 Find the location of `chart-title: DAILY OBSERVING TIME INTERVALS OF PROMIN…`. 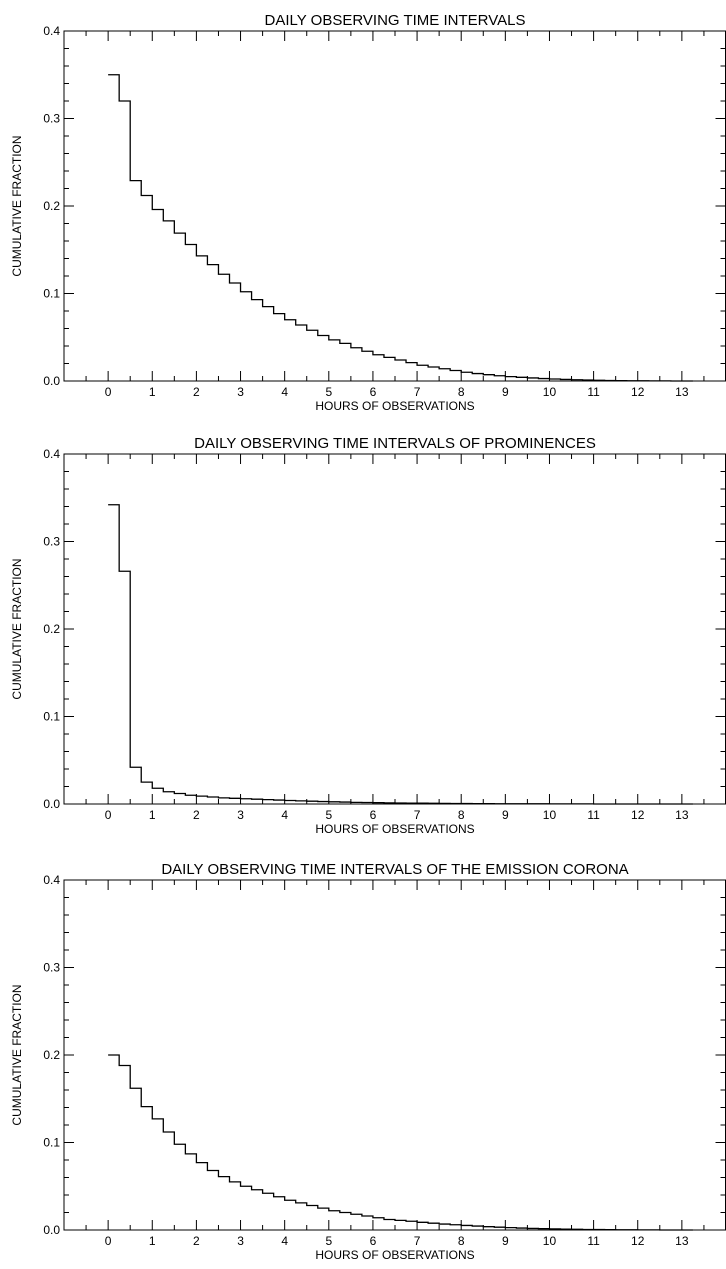

chart-title: DAILY OBSERVING TIME INTERVALS OF PROMIN… is located at coordinates (395, 443).